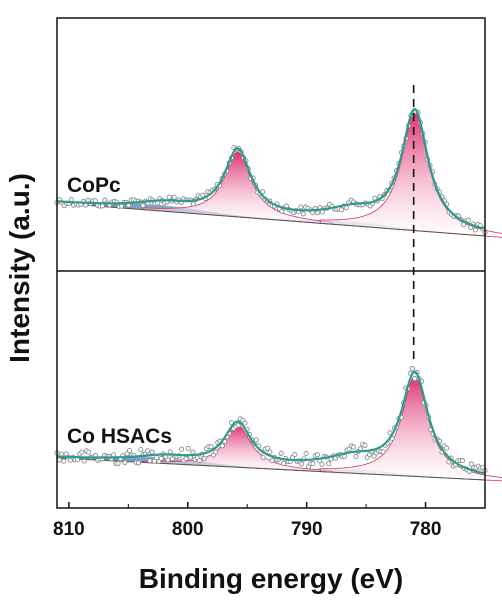  Describe the element at coordinates (119, 436) in the screenshot. I see `panel-label-co-hsacs: Co HSACs` at that location.